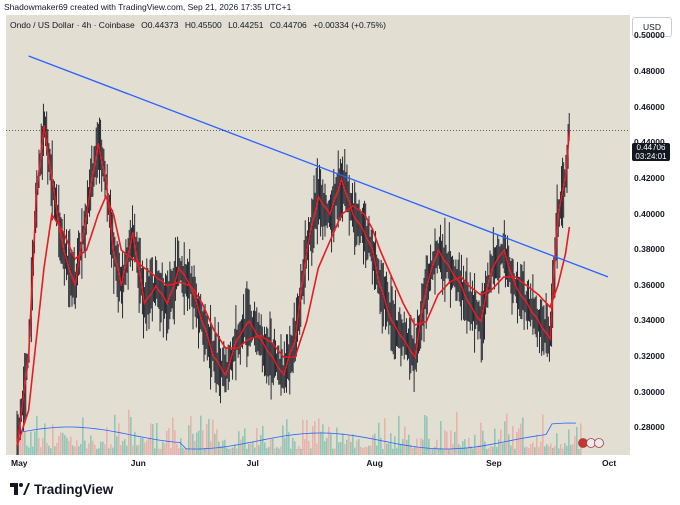  I want to click on bar-countdown: 03:24:01, so click(651, 156).